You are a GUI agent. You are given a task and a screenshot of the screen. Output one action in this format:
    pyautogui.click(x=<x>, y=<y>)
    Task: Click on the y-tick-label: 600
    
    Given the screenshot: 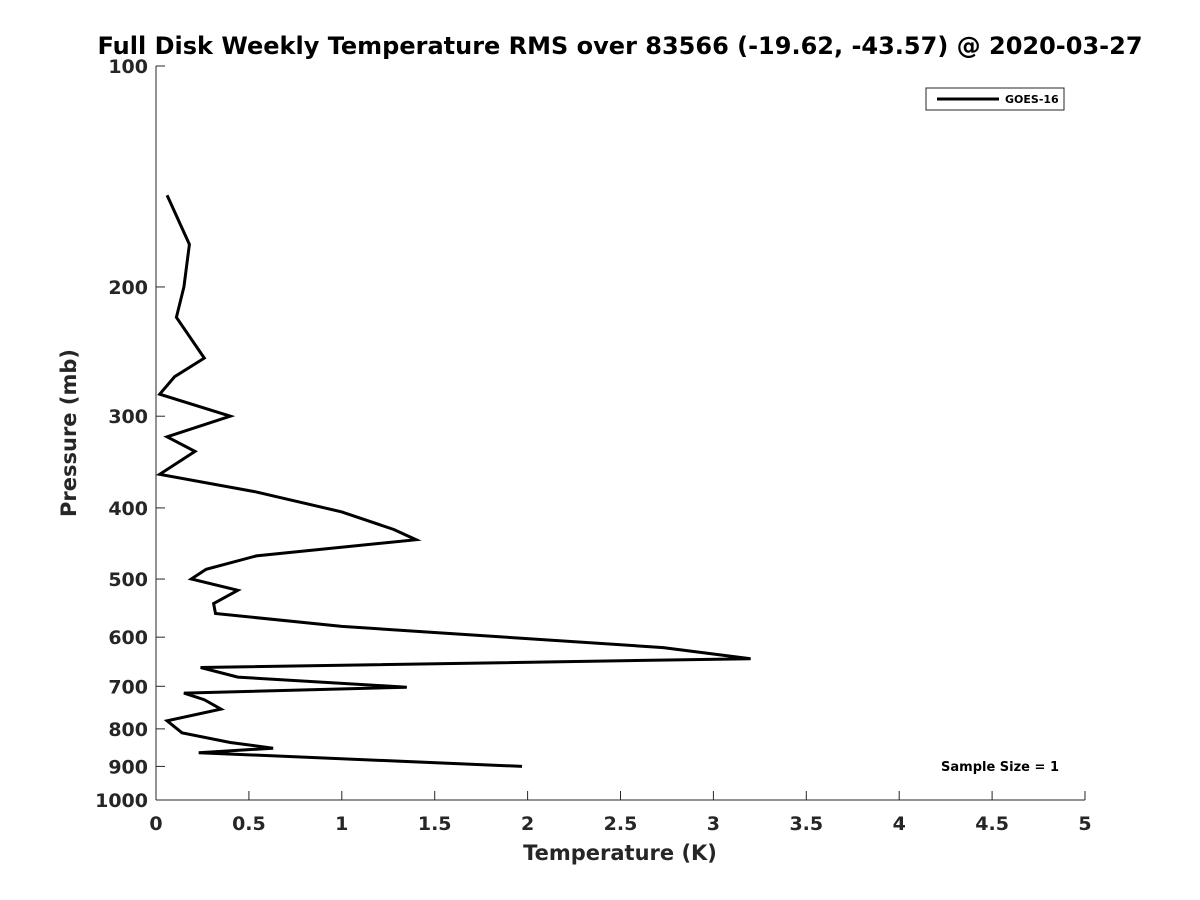 What is the action you would take?
    pyautogui.click(x=128, y=638)
    